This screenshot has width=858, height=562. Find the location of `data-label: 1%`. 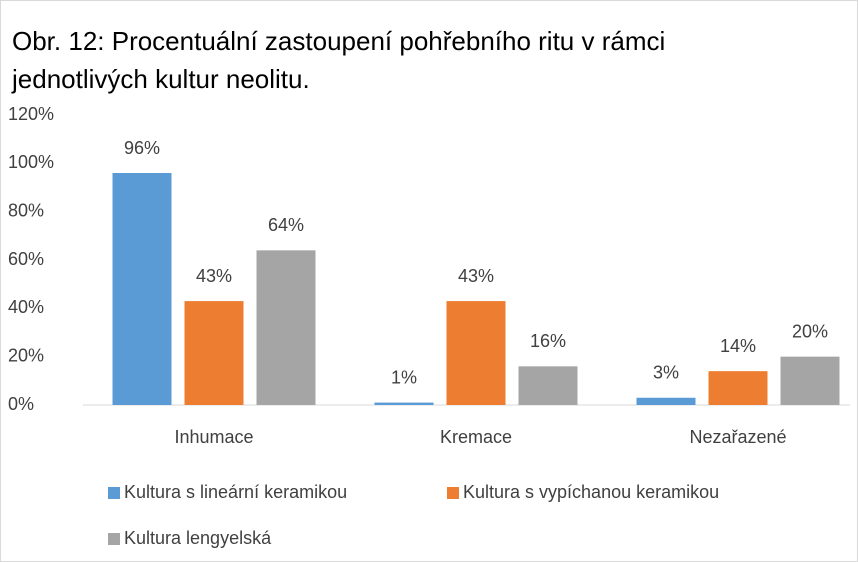

data-label: 1% is located at coordinates (404, 377).